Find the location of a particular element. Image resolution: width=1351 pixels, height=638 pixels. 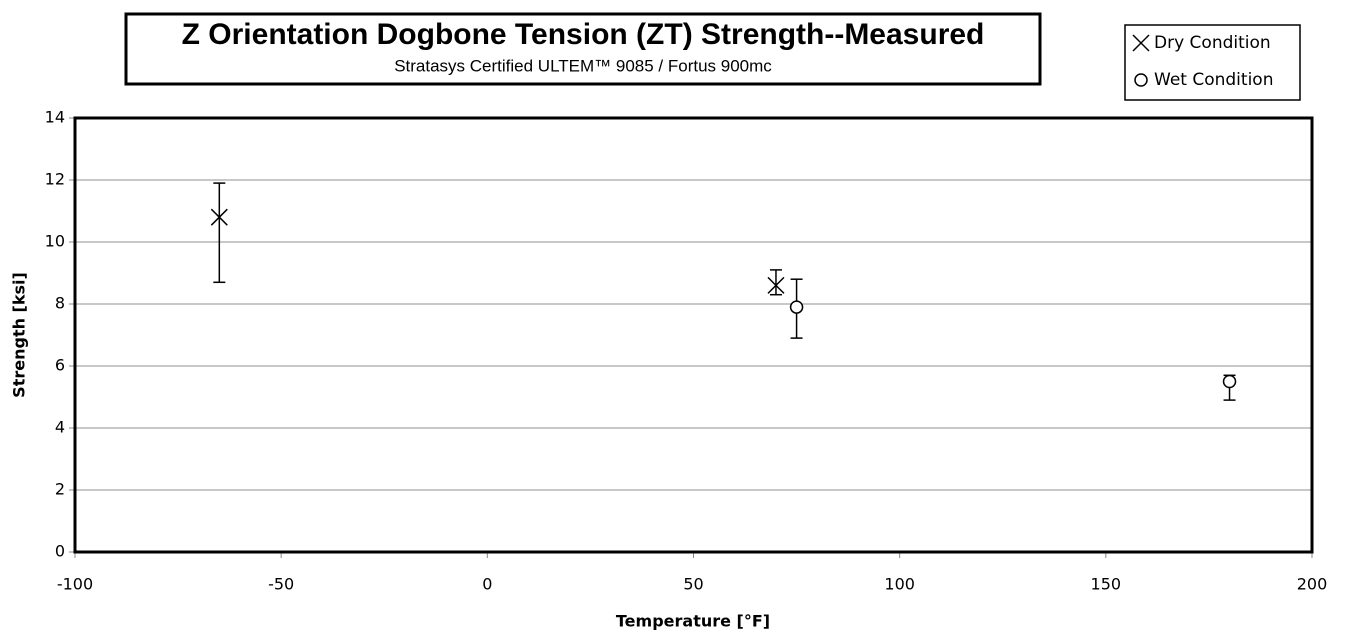

y-tick-label: 10 is located at coordinates (55, 241).